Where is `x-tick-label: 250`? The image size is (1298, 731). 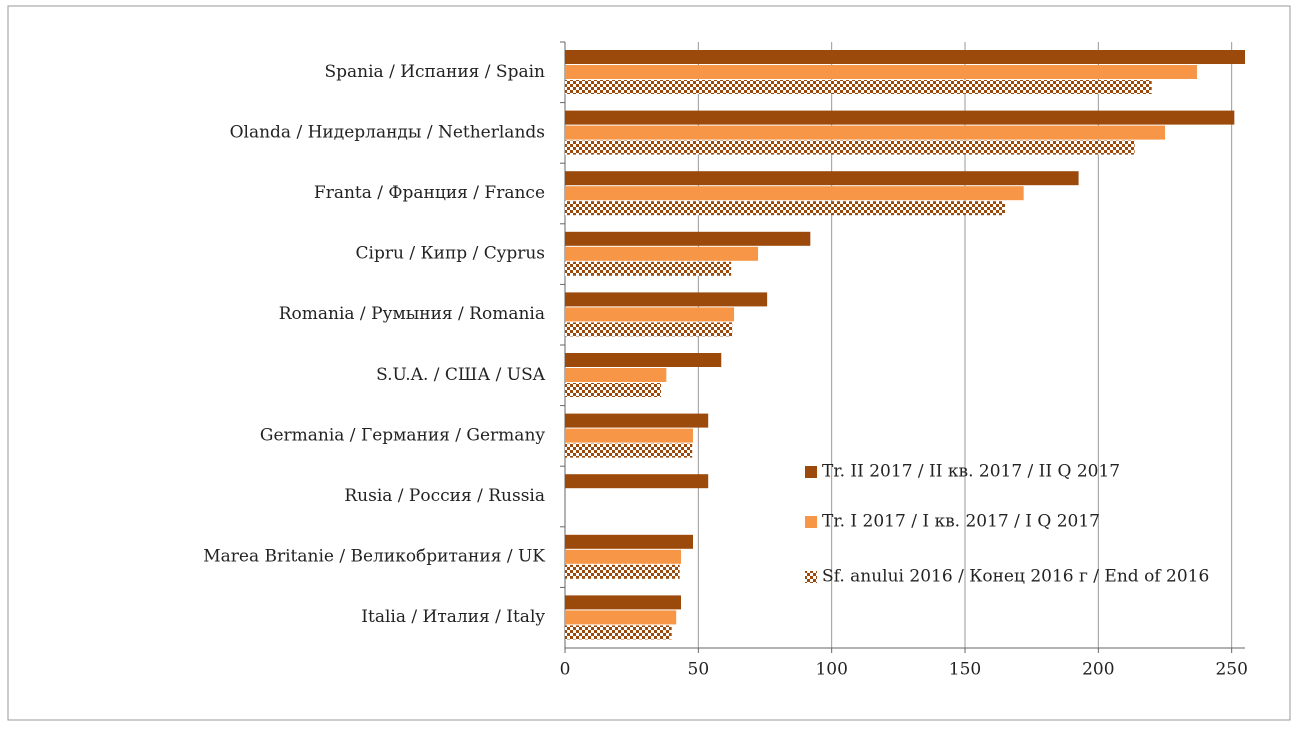 x-tick-label: 250 is located at coordinates (1231, 670).